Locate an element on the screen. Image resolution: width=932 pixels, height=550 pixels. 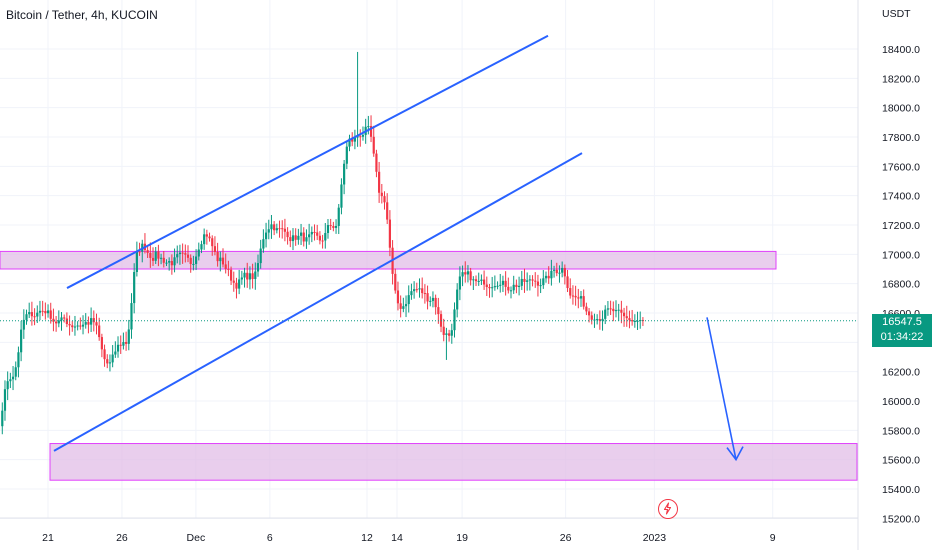
lightning-bolt-icon is located at coordinates (668, 509).